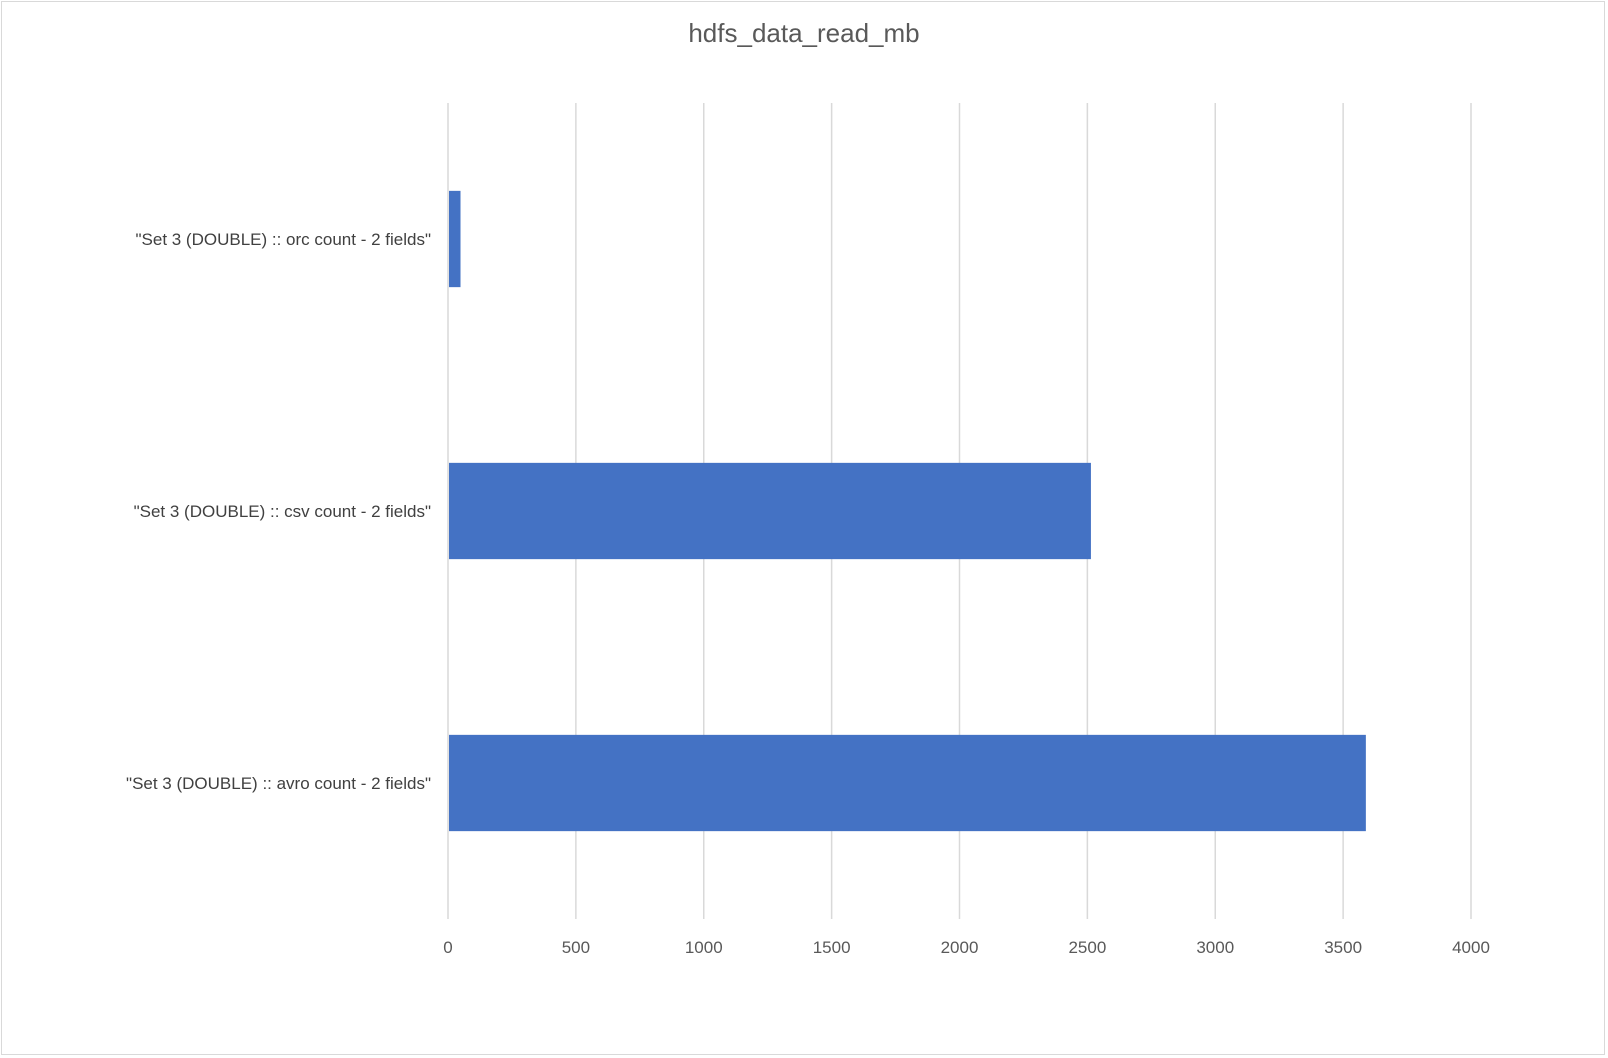 This screenshot has height=1058, width=1608. Describe the element at coordinates (804, 33) in the screenshot. I see `chart-title: hdfs_data_read_mb` at that location.